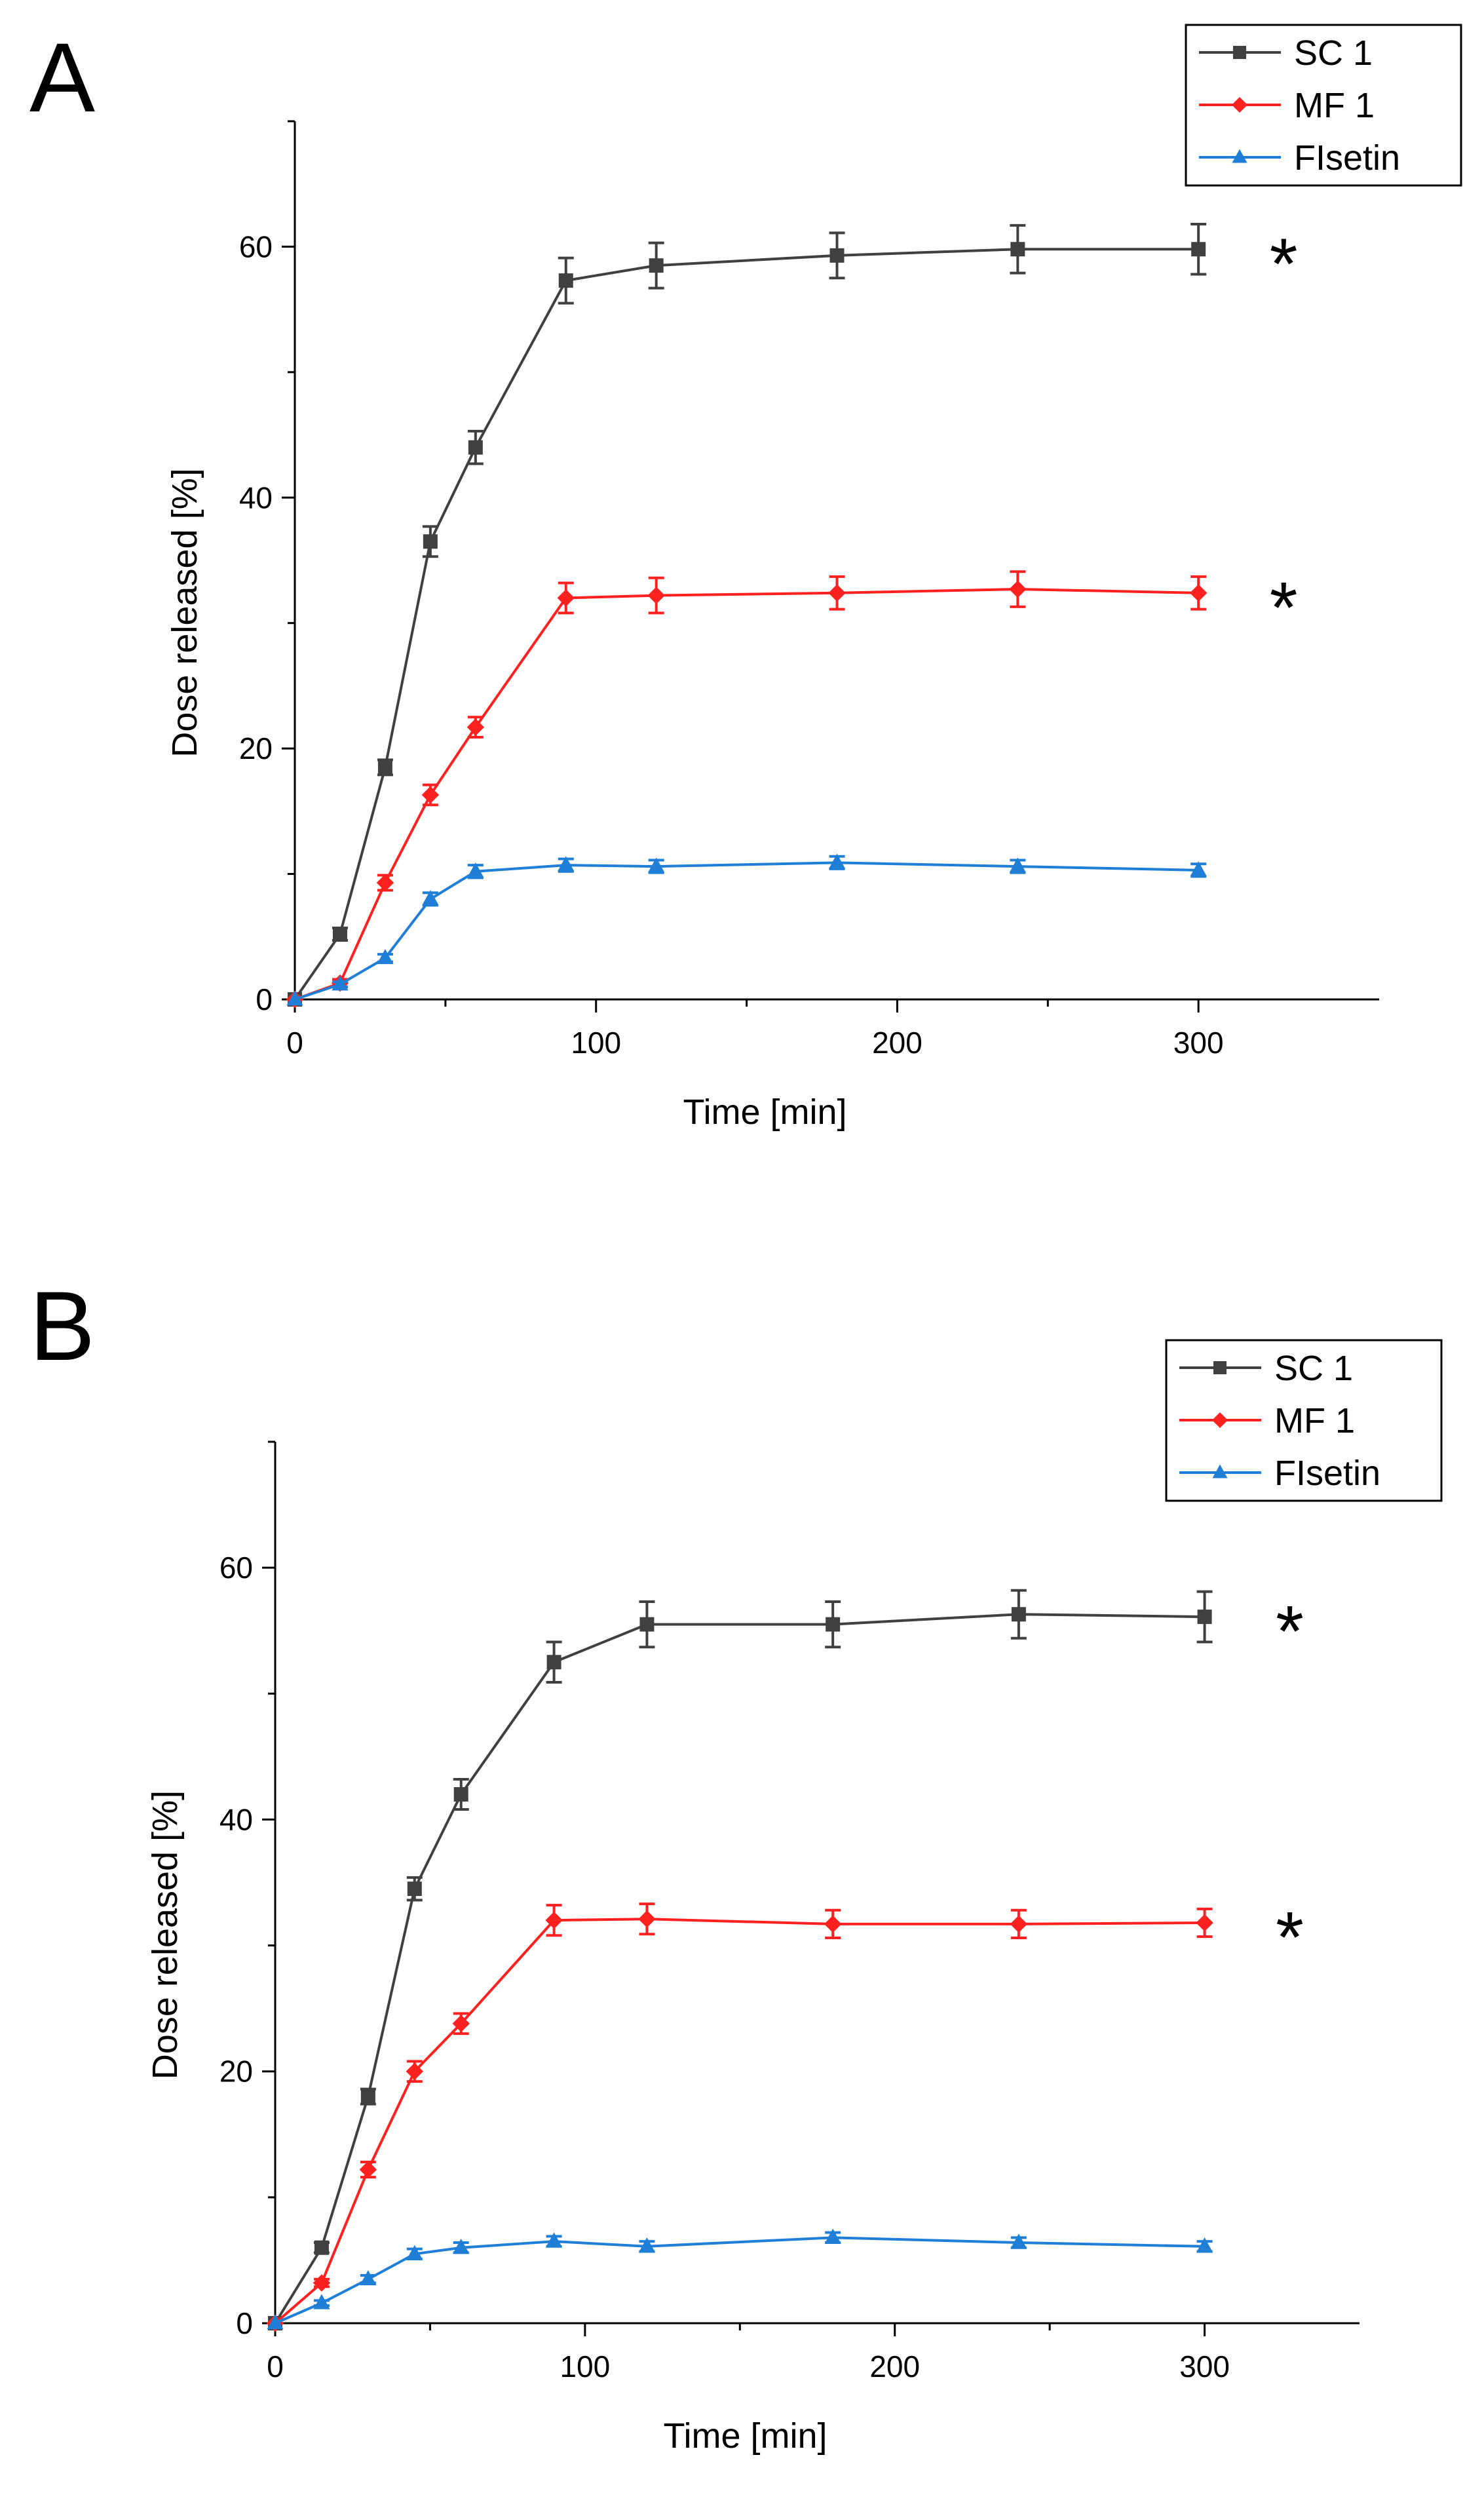  Describe the element at coordinates (765, 1112) in the screenshot. I see `x-axis-title: Time [min]` at that location.